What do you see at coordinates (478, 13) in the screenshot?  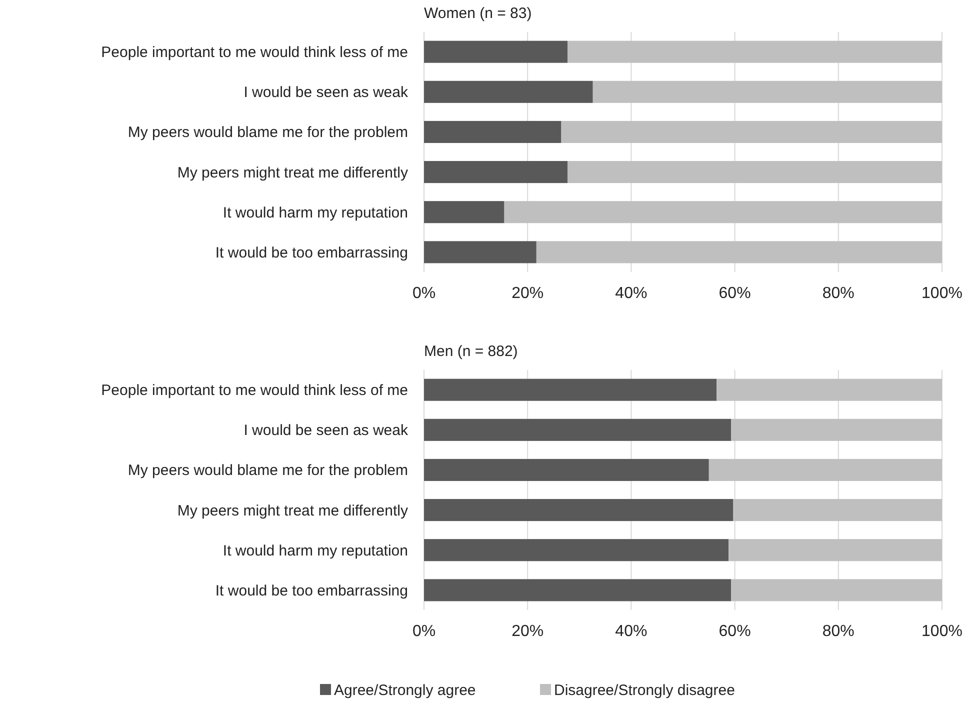 I see `chart-title: Women (n = 83)` at bounding box center [478, 13].